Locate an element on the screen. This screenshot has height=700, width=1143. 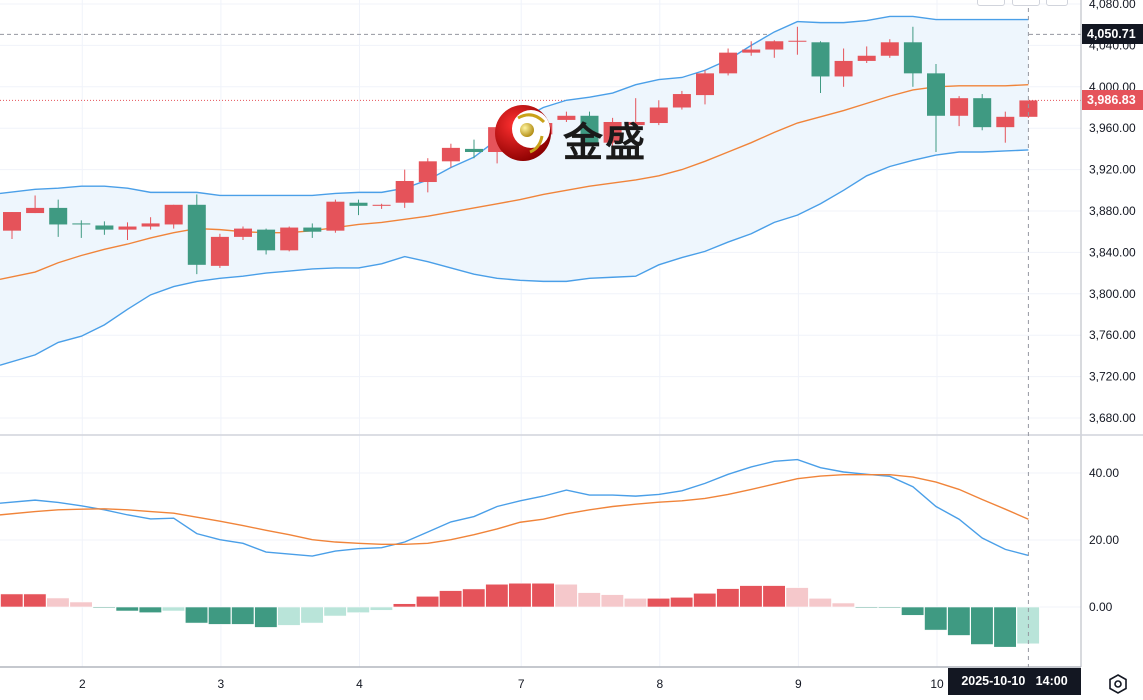
macd-tick-label: 40.00 is located at coordinates (1104, 473).